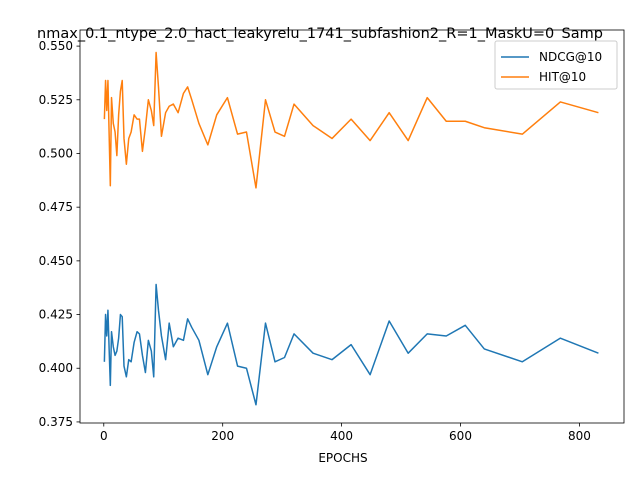  I want to click on y-tick-label: 0.500, so click(56, 153).